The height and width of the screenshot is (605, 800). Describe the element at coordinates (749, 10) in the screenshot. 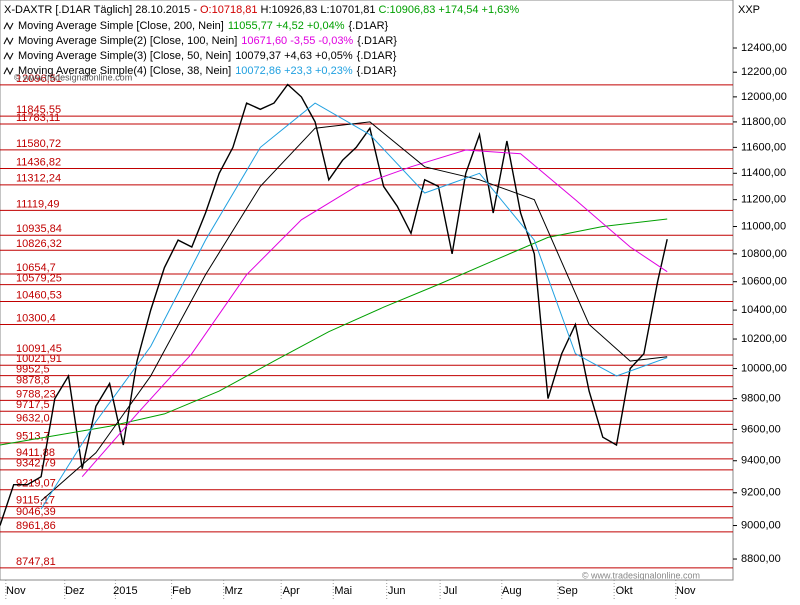

I see `unit-label: XXP` at that location.